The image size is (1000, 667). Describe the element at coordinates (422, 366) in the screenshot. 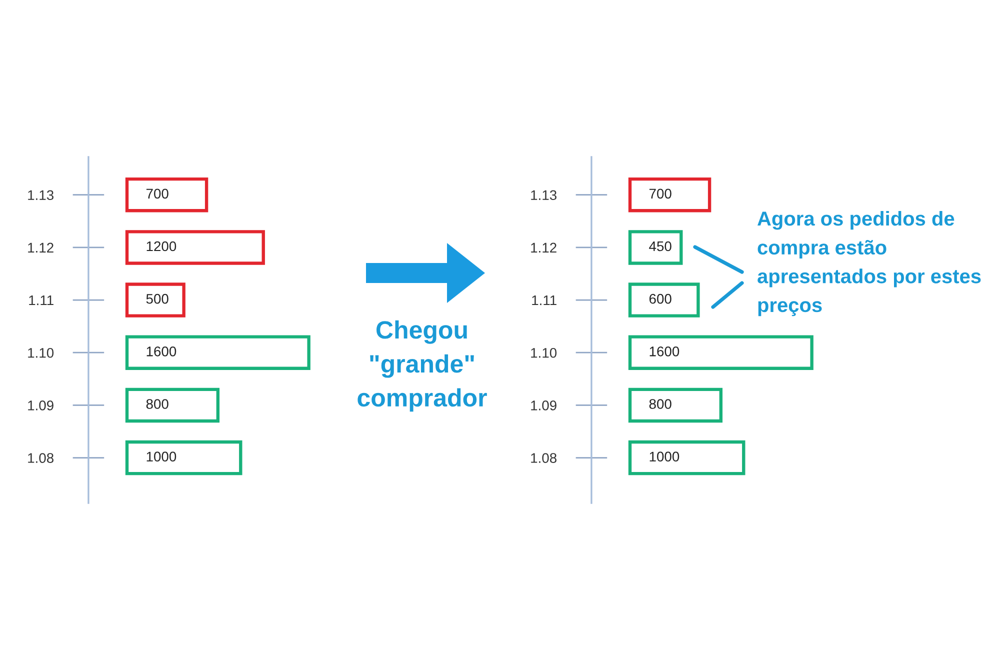

I see `text: Chegou "grande" comprador` at that location.